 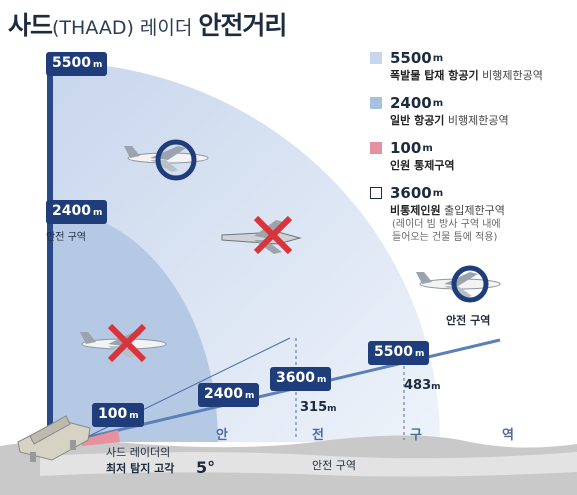 I want to click on legend-desc-bold: 인원 통제구역, so click(x=422, y=165).